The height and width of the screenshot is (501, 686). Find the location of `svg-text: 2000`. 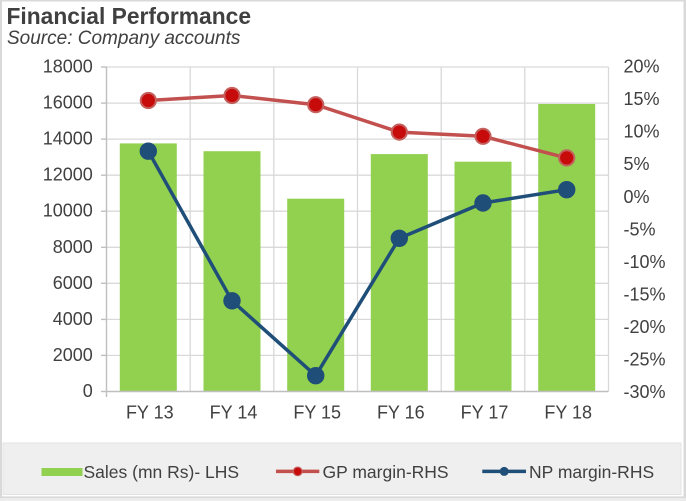

svg-text: 2000 is located at coordinates (73, 355).